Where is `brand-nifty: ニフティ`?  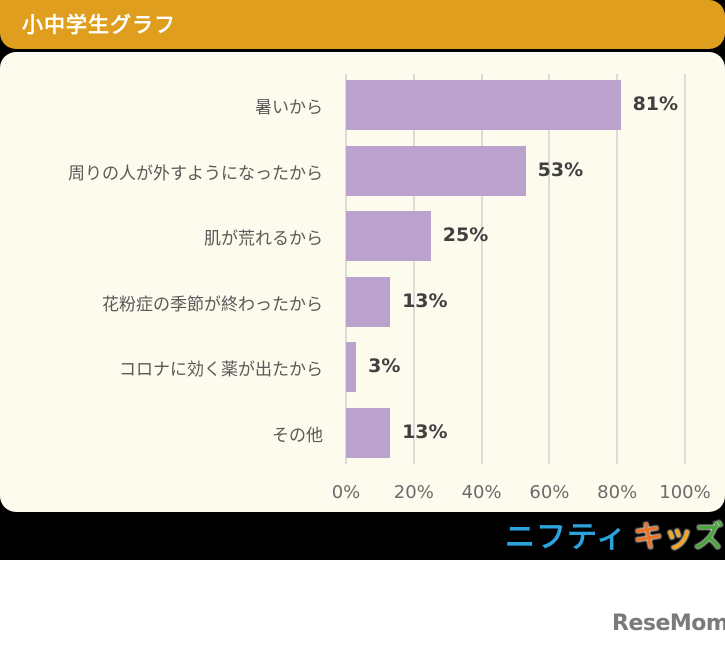
brand-nifty: ニフティ is located at coordinates (566, 537).